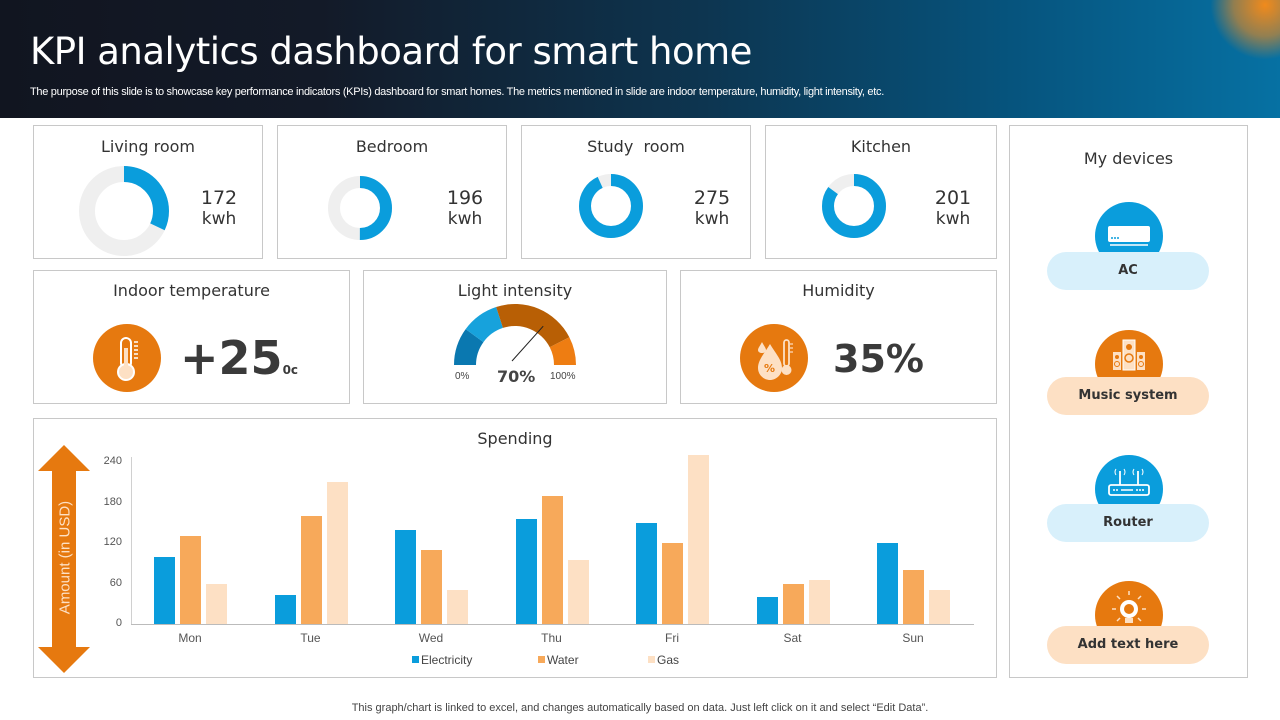 Image resolution: width=1280 pixels, height=720 pixels. What do you see at coordinates (311, 570) in the screenshot?
I see `bar-water-tue` at bounding box center [311, 570].